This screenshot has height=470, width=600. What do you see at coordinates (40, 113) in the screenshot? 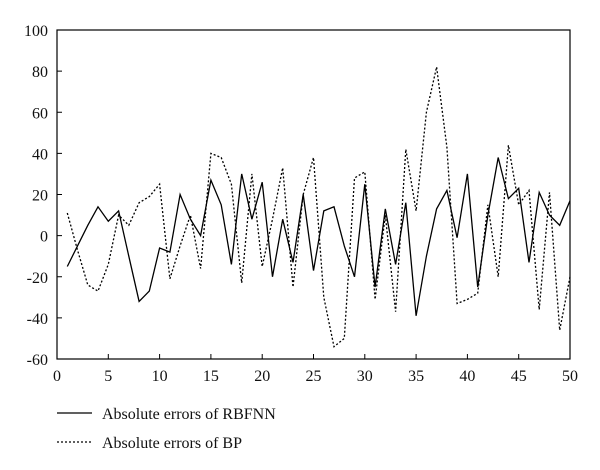
I see `y-tick-label: 60` at bounding box center [40, 113].